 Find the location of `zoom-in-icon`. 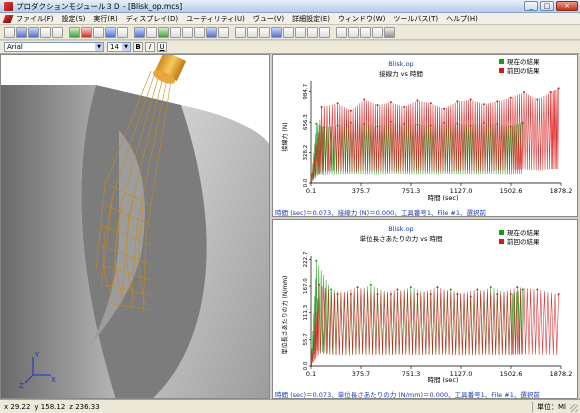

zoom-in-icon is located at coordinates (240, 32).